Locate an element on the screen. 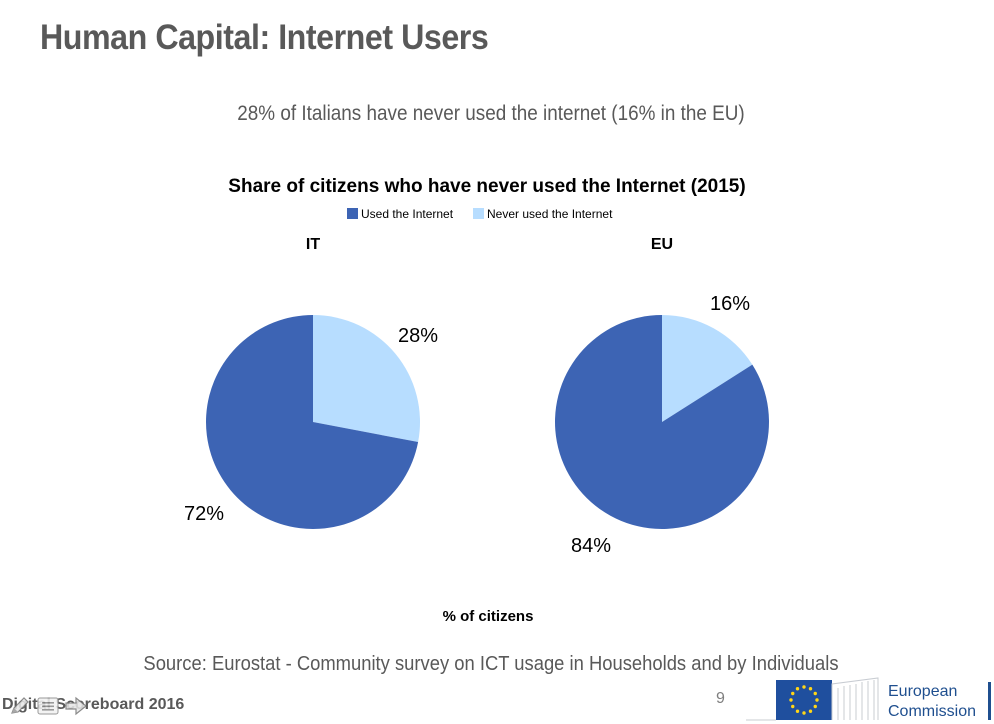 The image size is (994, 724). arrow-right-icon is located at coordinates (76, 706).